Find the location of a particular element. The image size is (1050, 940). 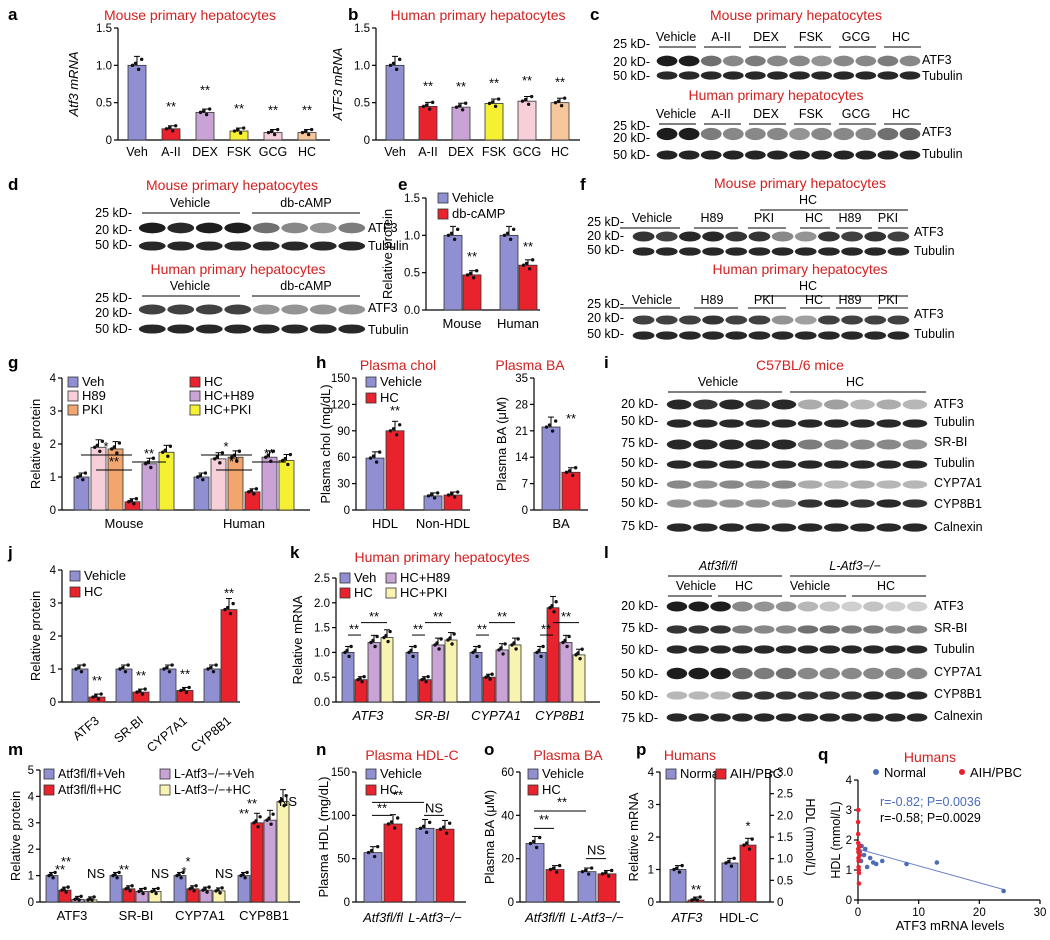

legend-label: HC is located at coordinates (551, 789).